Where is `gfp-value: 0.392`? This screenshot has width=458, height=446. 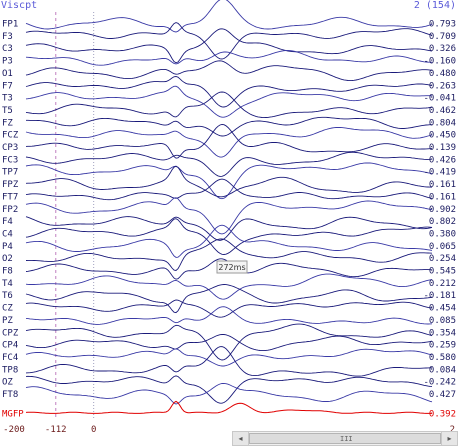
gfp-value: 0.392 is located at coordinates (442, 414).